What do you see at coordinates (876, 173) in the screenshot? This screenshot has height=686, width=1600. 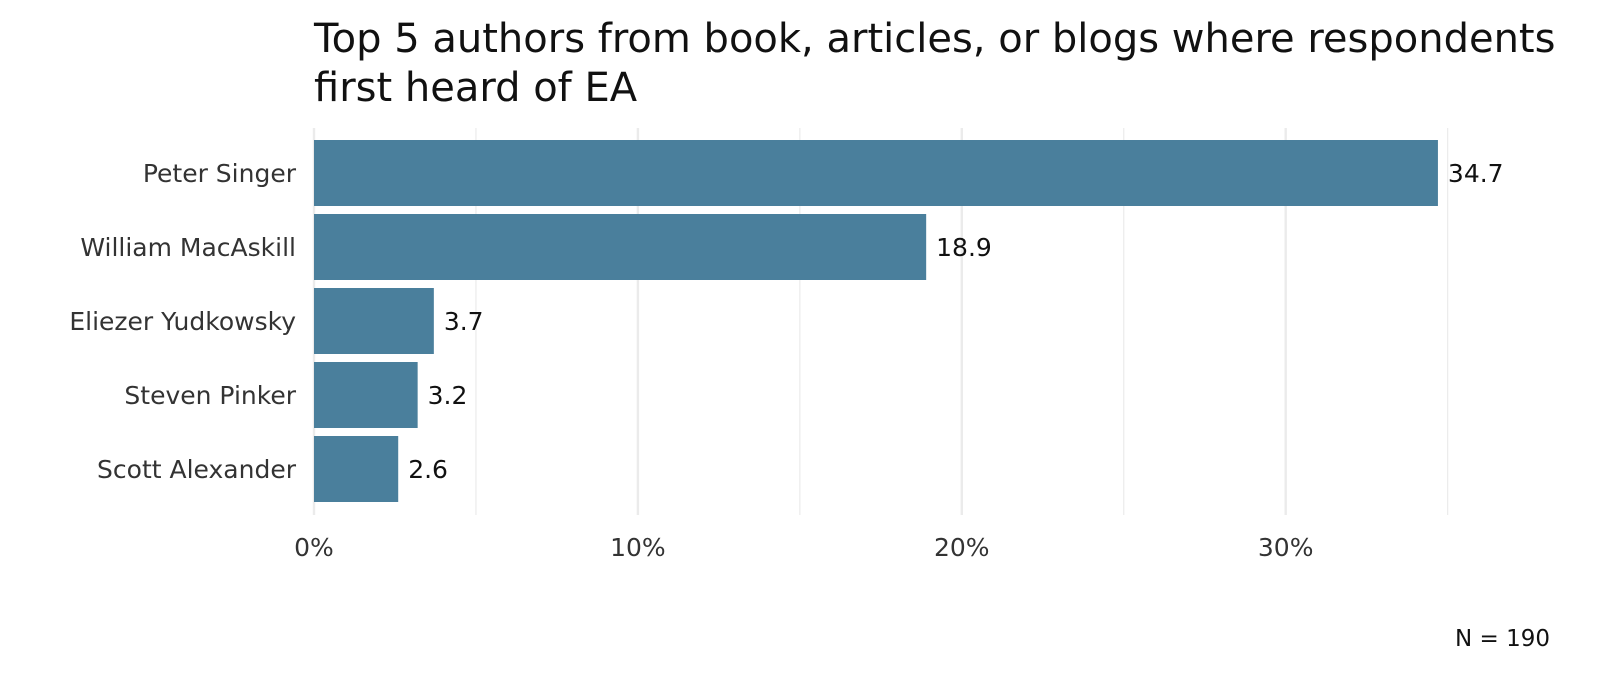 I see `bar-peter-singer` at bounding box center [876, 173].